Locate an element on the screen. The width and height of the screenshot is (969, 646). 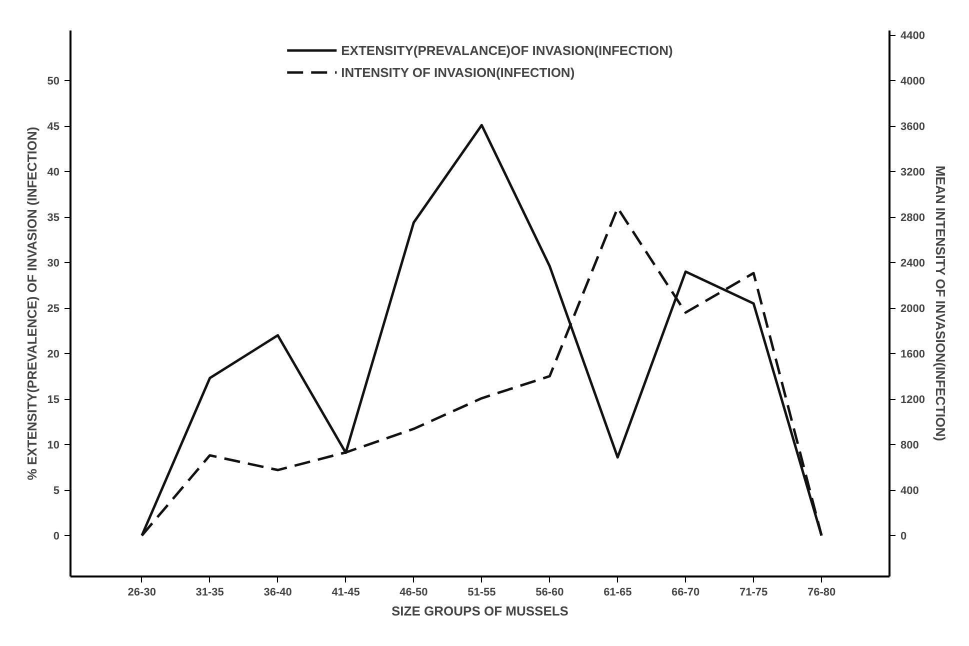
x-tick-label: 46-50 is located at coordinates (414, 592).